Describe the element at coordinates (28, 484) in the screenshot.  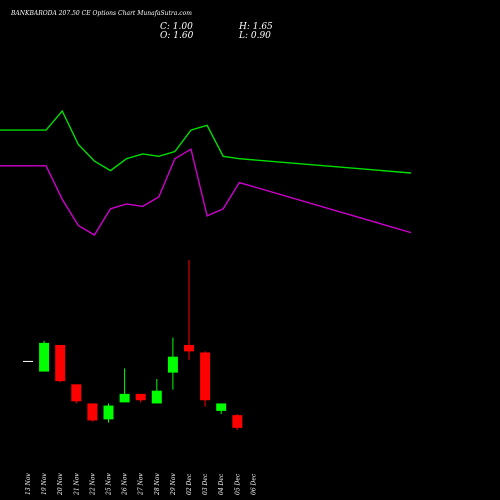
I see `x-tick-label: 13 Nov` at that location.